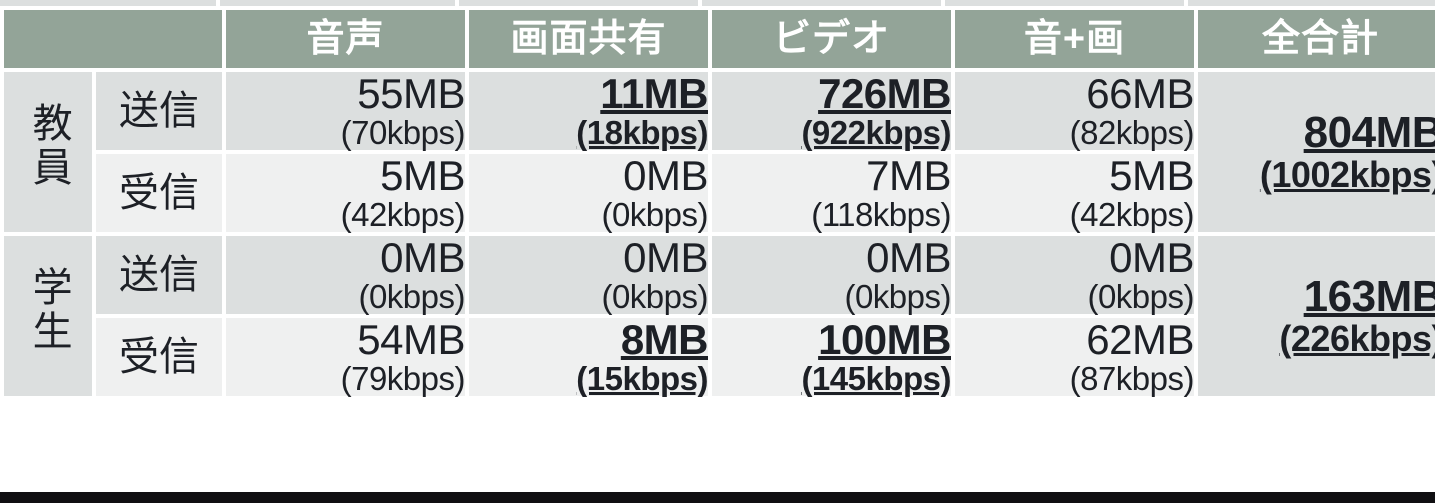  What do you see at coordinates (589, 192) in the screenshot?
I see `cell-teacher-receive-screen-share: 0MB (0kbps)` at bounding box center [589, 192].